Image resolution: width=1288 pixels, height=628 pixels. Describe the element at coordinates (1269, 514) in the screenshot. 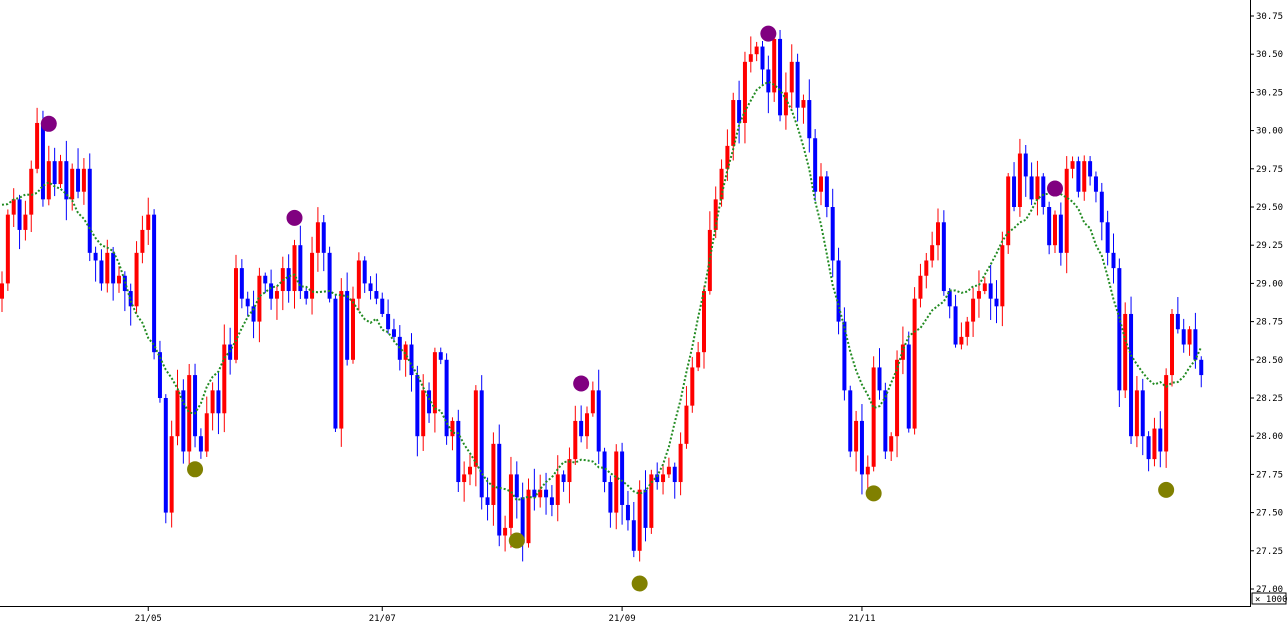

I see `y-tick-label: 27.50` at that location.